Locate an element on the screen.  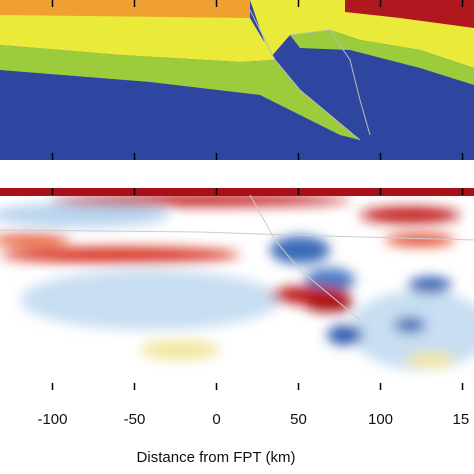
x-tick-label: 0 is located at coordinates (216, 419).